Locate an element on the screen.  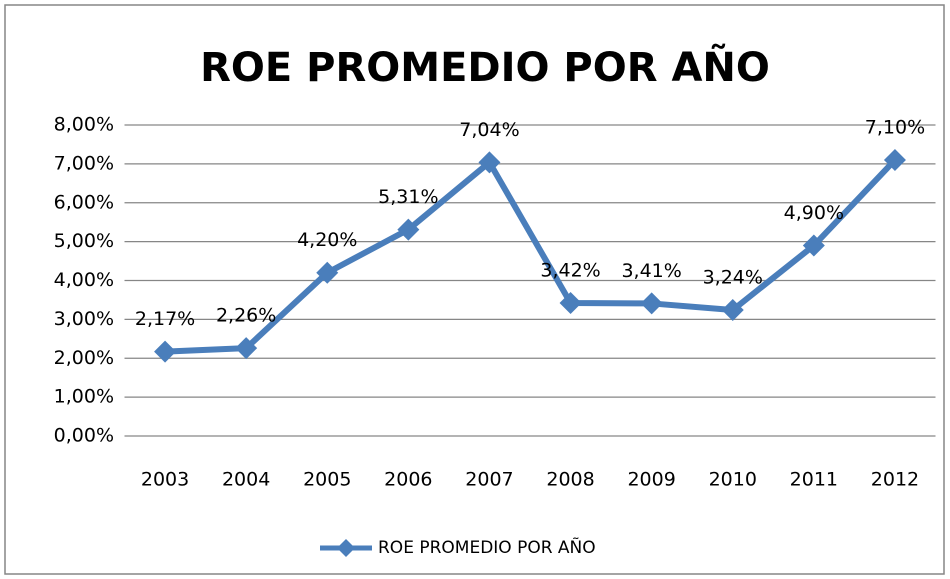
data-label: 3,42% is located at coordinates (570, 271).